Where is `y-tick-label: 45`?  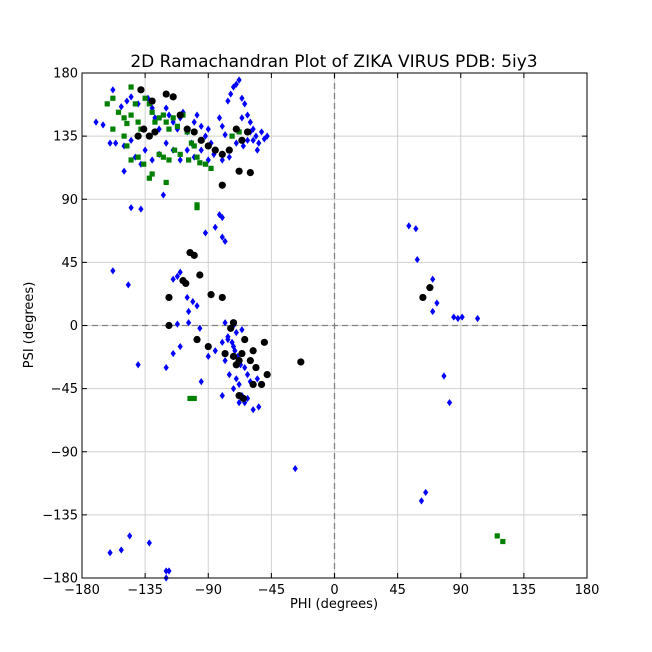 y-tick-label: 45 is located at coordinates (69, 263).